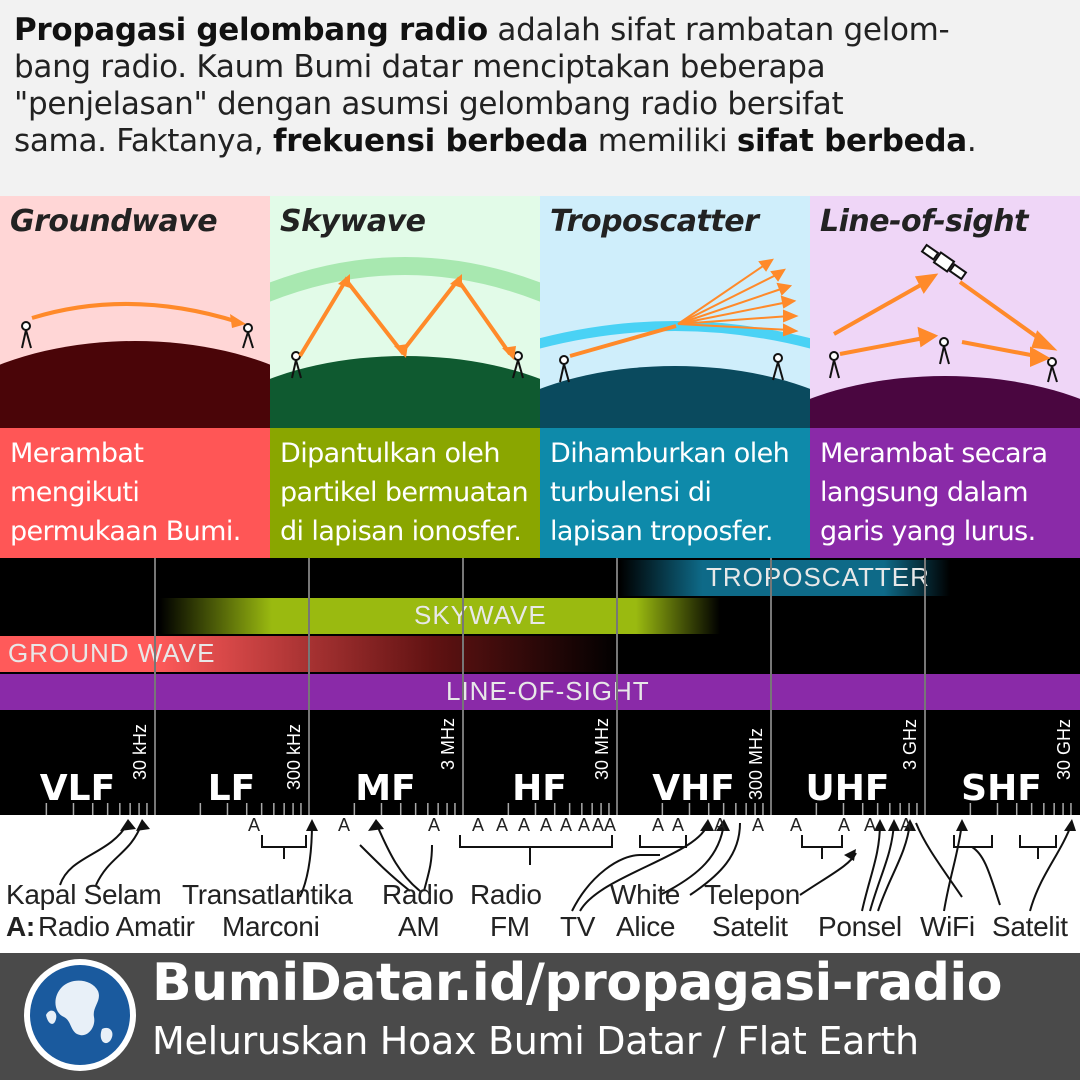 This screenshot has height=1080, width=1080. Describe the element at coordinates (405, 312) in the screenshot. I see `panel-skywave: Skywave` at that location.